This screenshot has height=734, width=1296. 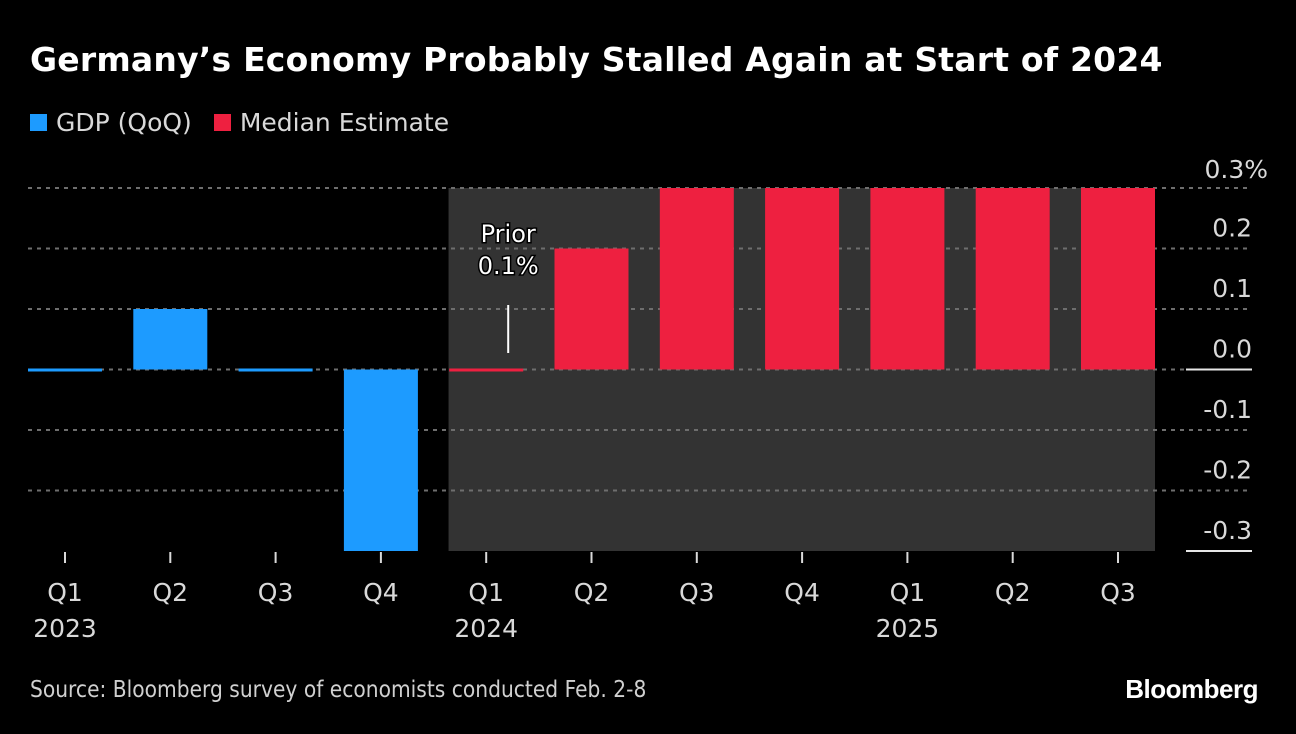 What do you see at coordinates (908, 628) in the screenshot?
I see `x-tick-year-label: 2025` at bounding box center [908, 628].